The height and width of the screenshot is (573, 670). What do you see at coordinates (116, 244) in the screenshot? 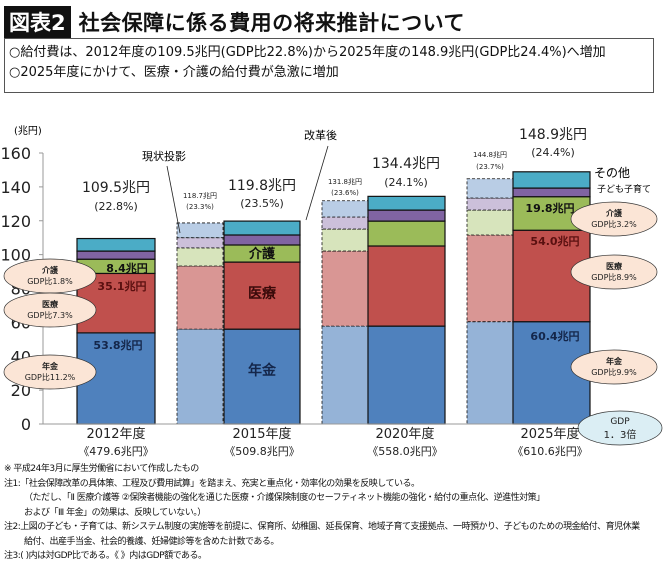
I see `bar-segment-0-その他` at bounding box center [116, 244].